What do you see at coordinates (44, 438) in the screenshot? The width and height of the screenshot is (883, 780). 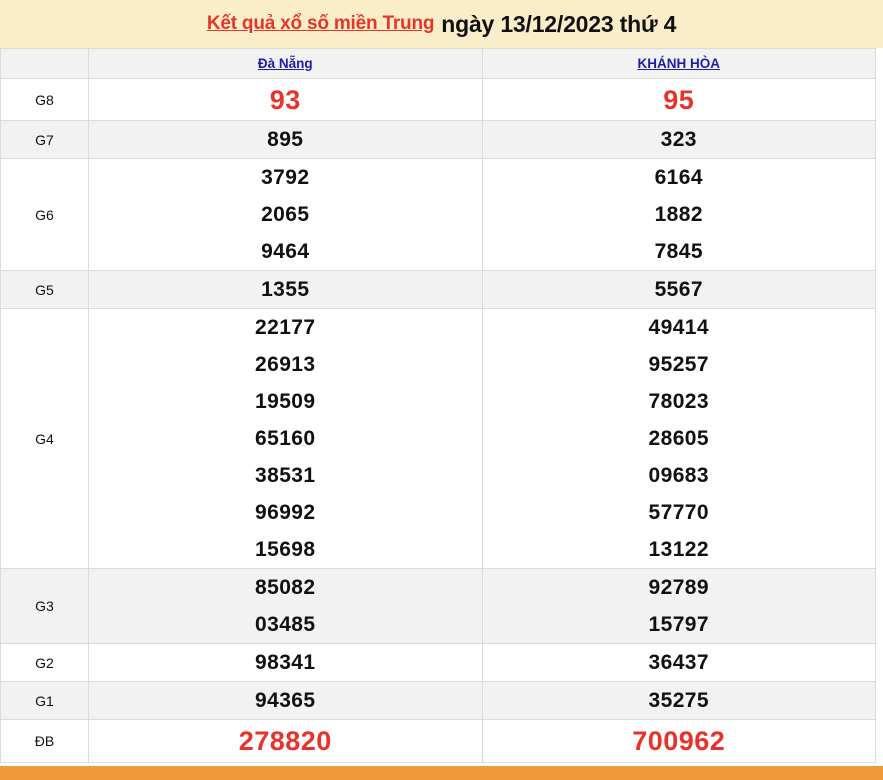 I see `prize-label: G4` at bounding box center [44, 438].